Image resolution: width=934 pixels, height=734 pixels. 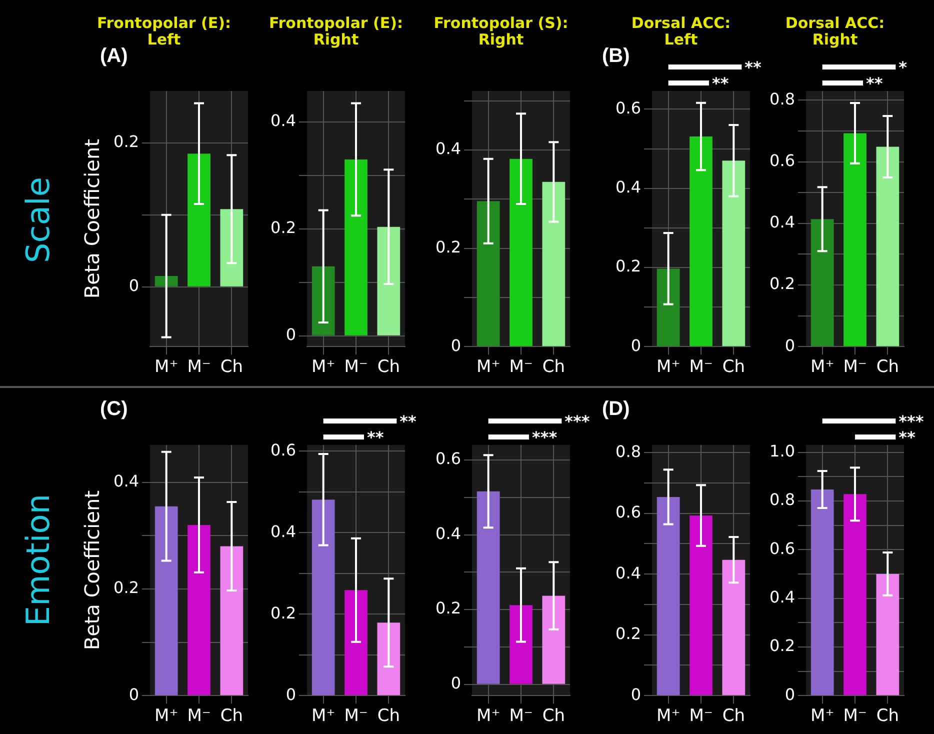 I want to click on text: (C), so click(x=114, y=409).